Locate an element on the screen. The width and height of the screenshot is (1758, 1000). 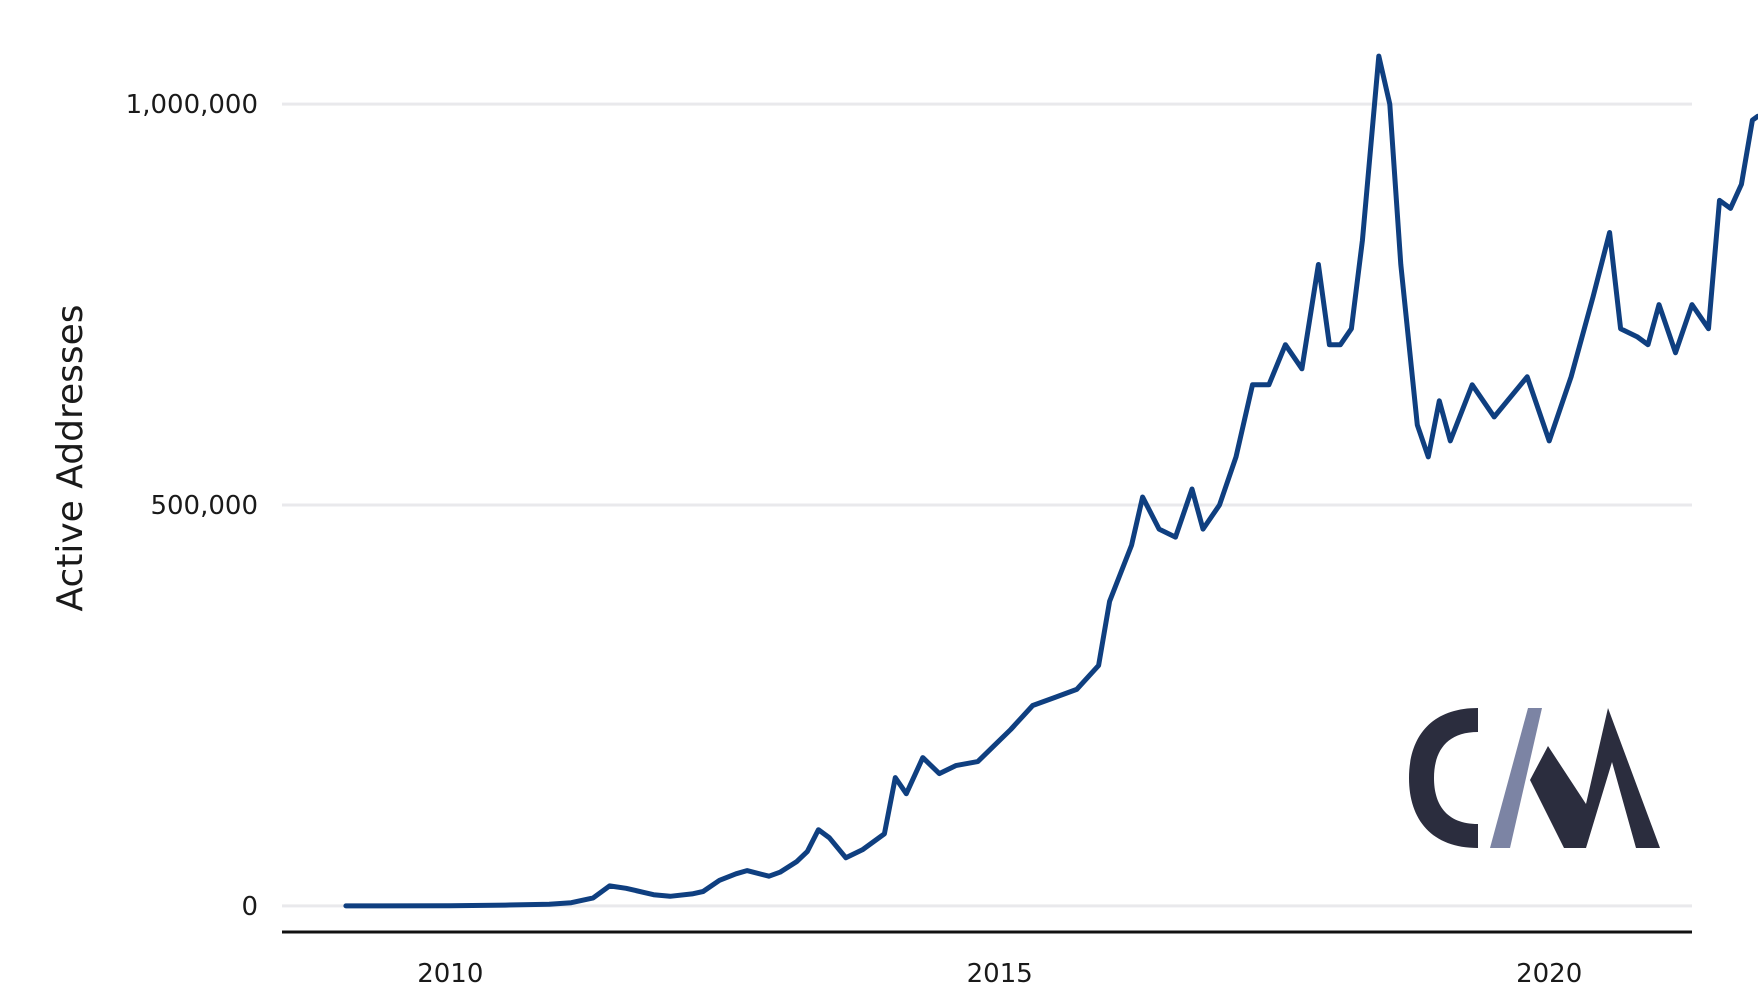
cm-logo is located at coordinates (1534, 778).